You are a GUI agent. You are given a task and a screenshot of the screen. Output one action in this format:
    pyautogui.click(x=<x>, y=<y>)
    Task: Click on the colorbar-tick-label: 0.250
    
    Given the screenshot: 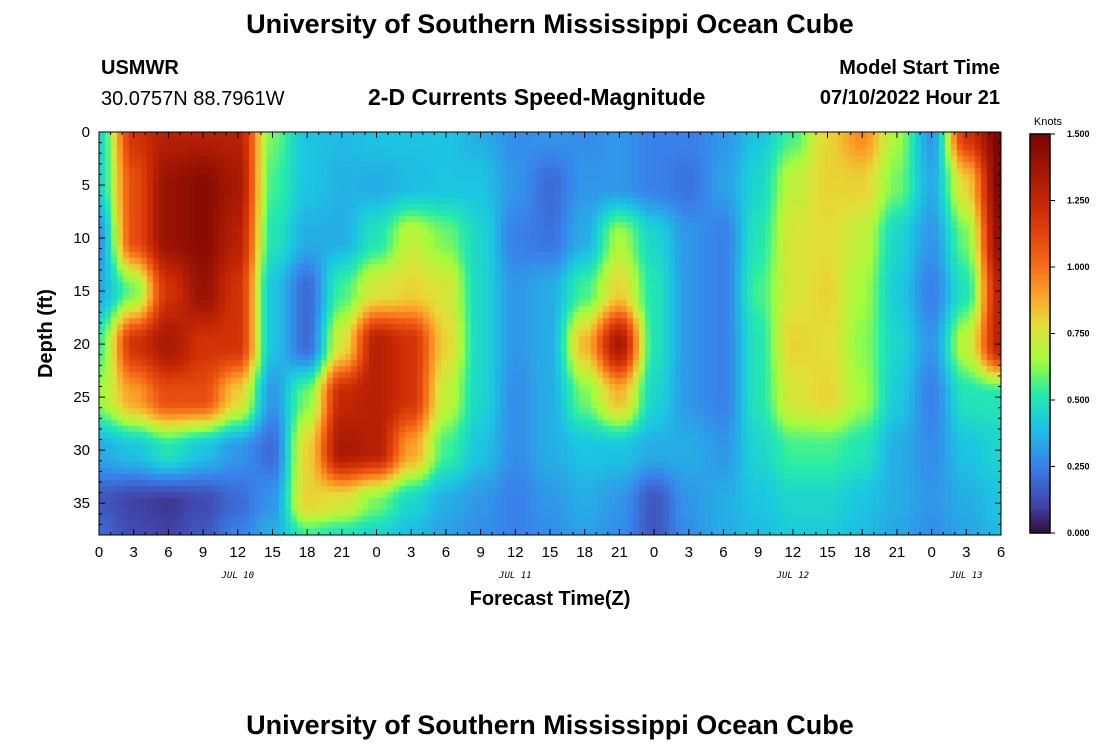 What is the action you would take?
    pyautogui.click(x=1078, y=467)
    